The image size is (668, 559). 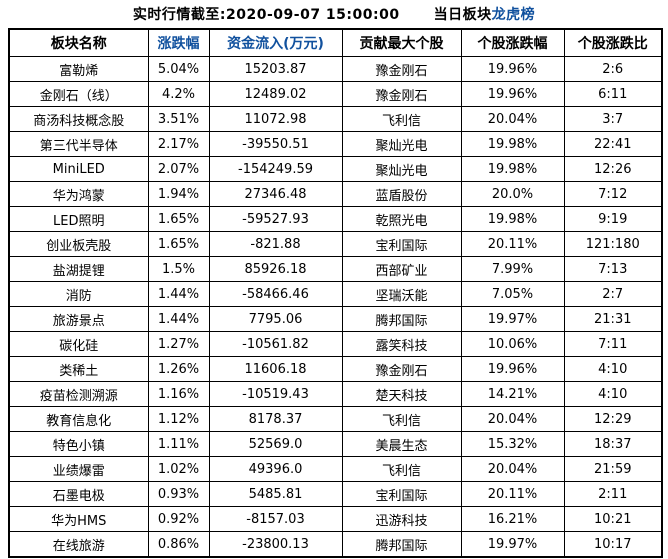 I want to click on sector-name-cell: 疫苗检测溯源, so click(x=78, y=394).